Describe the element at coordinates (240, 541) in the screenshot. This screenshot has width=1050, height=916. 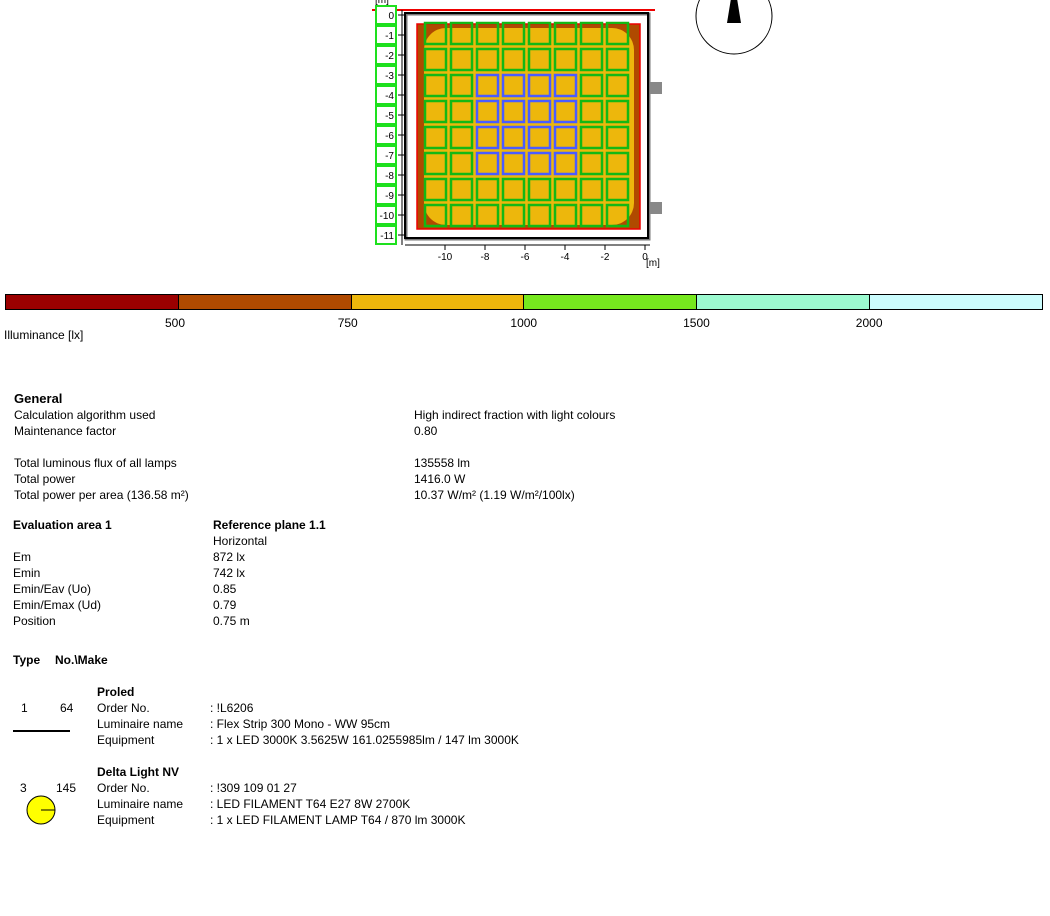
I see `plane-orientation: Horizontal` at that location.